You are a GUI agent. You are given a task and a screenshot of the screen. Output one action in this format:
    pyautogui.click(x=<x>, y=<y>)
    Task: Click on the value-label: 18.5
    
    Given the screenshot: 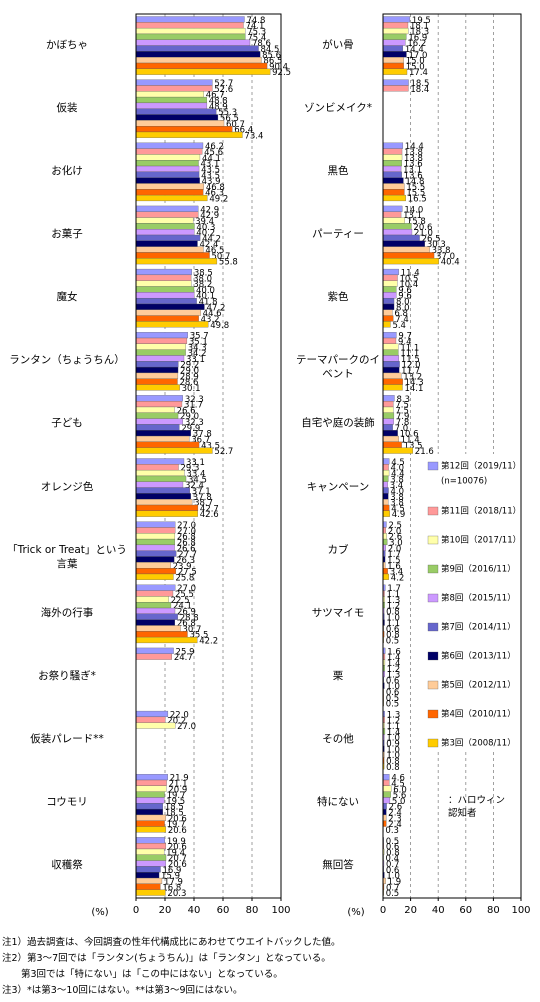 What is the action you would take?
    pyautogui.click(x=174, y=814)
    